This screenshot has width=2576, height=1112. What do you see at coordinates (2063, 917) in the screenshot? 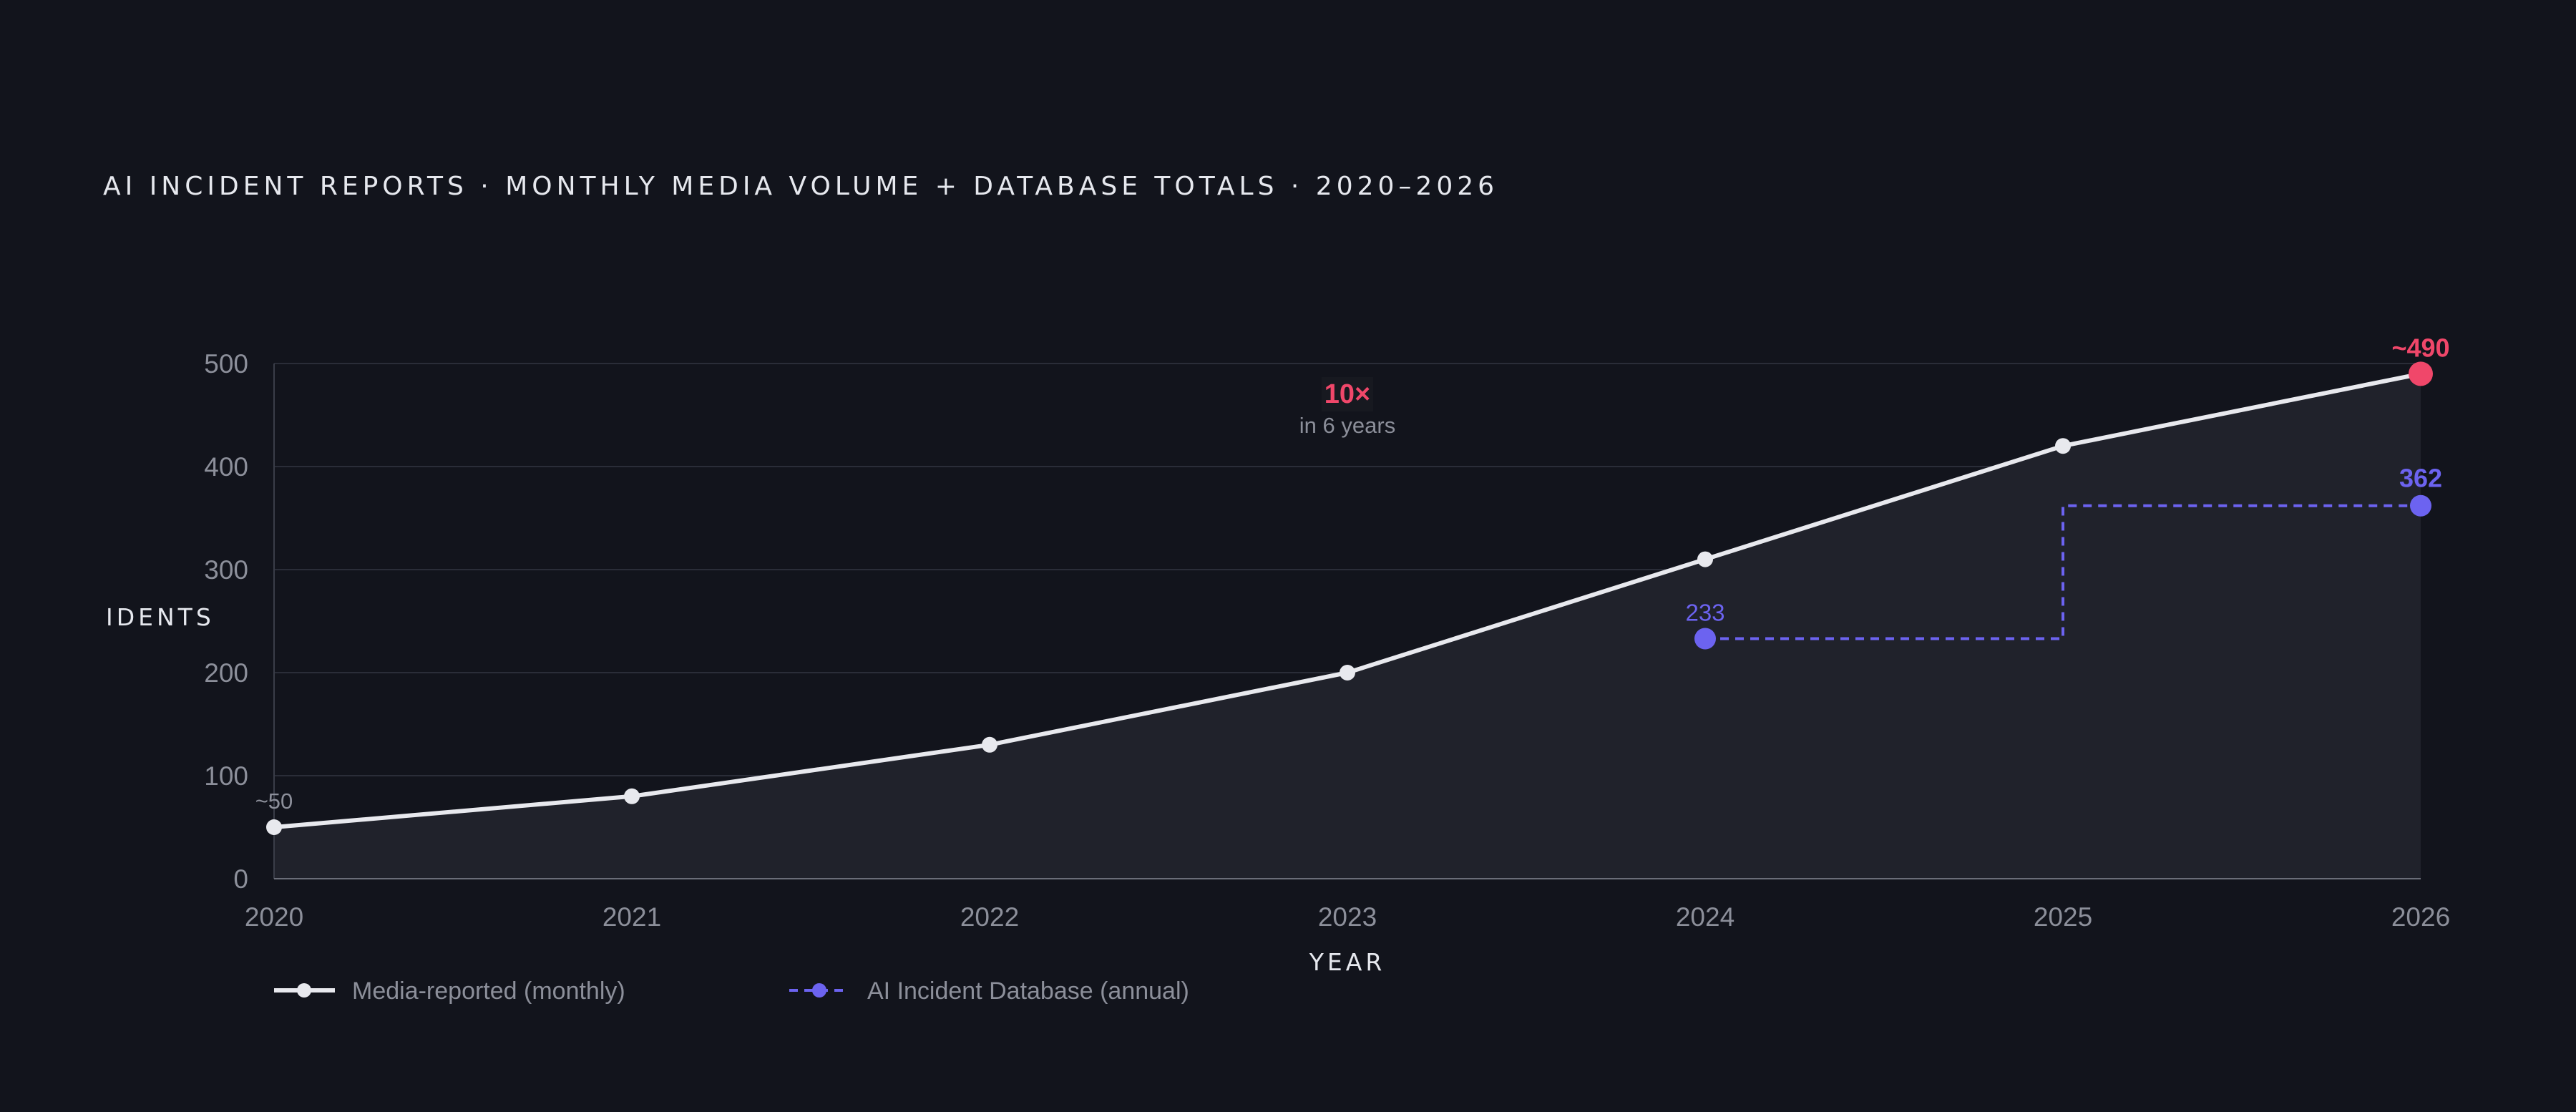
I see `x-tick-label: 2025` at bounding box center [2063, 917].